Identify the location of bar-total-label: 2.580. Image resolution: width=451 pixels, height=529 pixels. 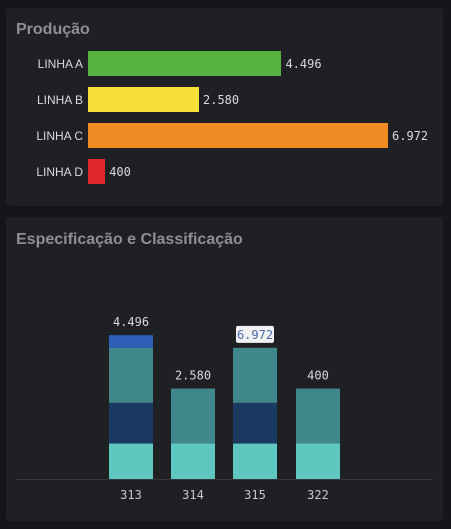
(193, 376).